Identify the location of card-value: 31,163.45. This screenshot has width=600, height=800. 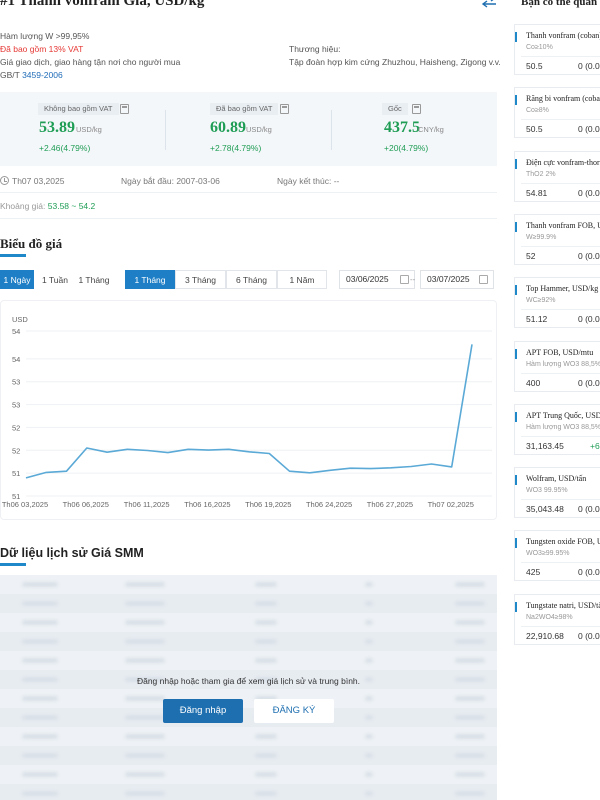
(545, 445).